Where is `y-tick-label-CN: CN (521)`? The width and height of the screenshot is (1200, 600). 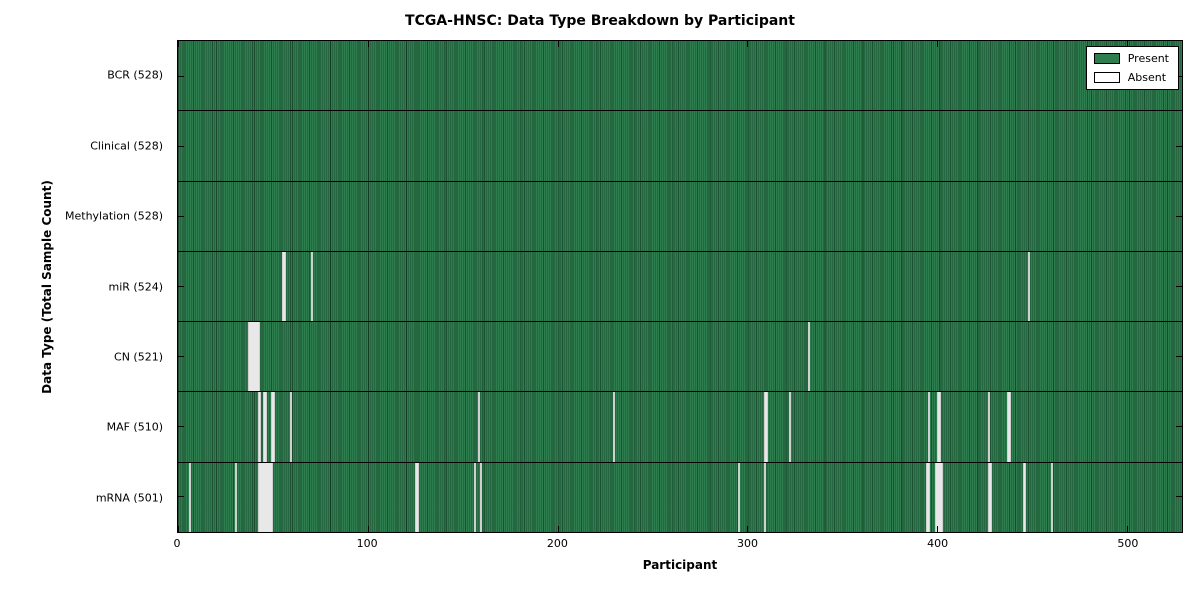
y-tick-label-CN: CN (521) is located at coordinates (138, 357).